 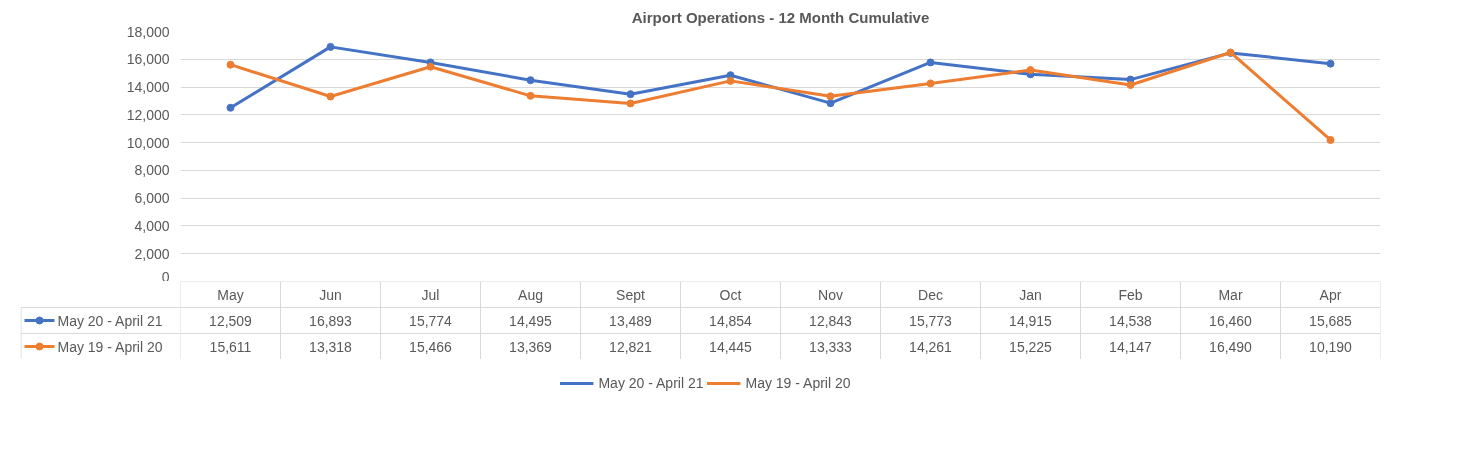 I want to click on x-tick-label: Jan, so click(x=1030, y=294).